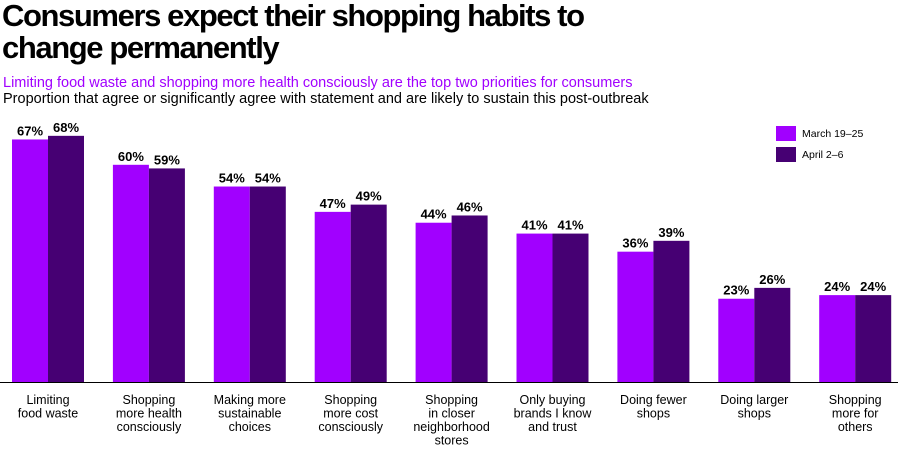 This screenshot has width=900, height=449. I want to click on bar-value-label: 39%, so click(671, 232).